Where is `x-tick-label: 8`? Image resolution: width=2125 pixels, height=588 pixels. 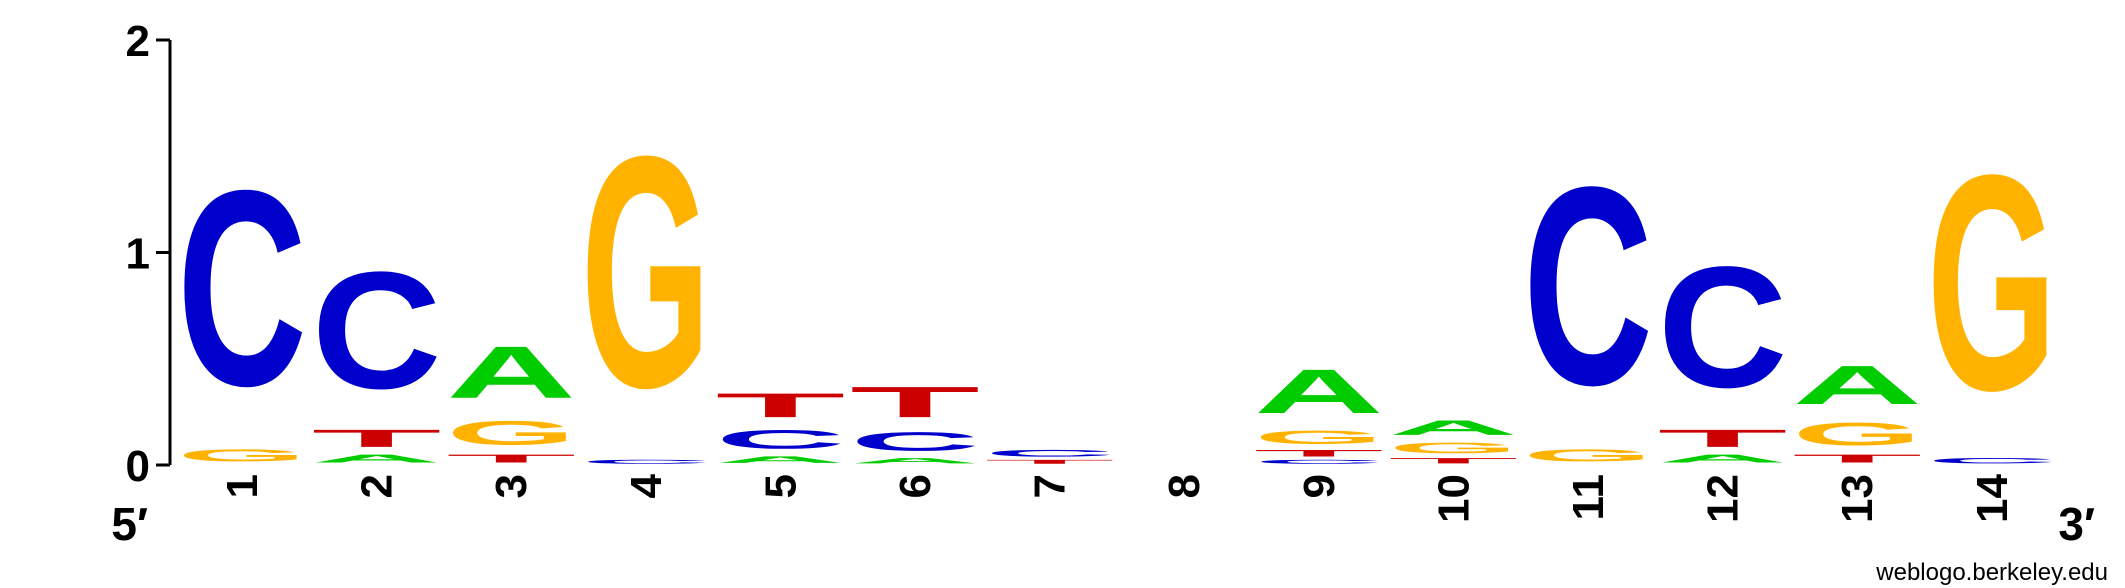
x-tick-label: 8 is located at coordinates (1184, 486).